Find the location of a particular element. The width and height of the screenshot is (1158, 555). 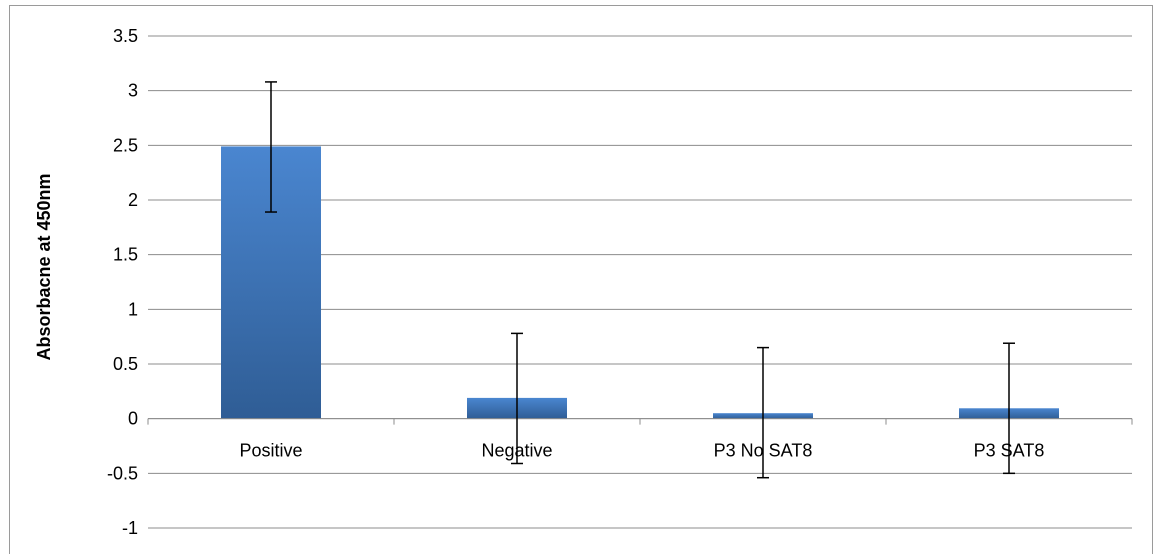

y-tick-label: 0.5 is located at coordinates (125, 364).